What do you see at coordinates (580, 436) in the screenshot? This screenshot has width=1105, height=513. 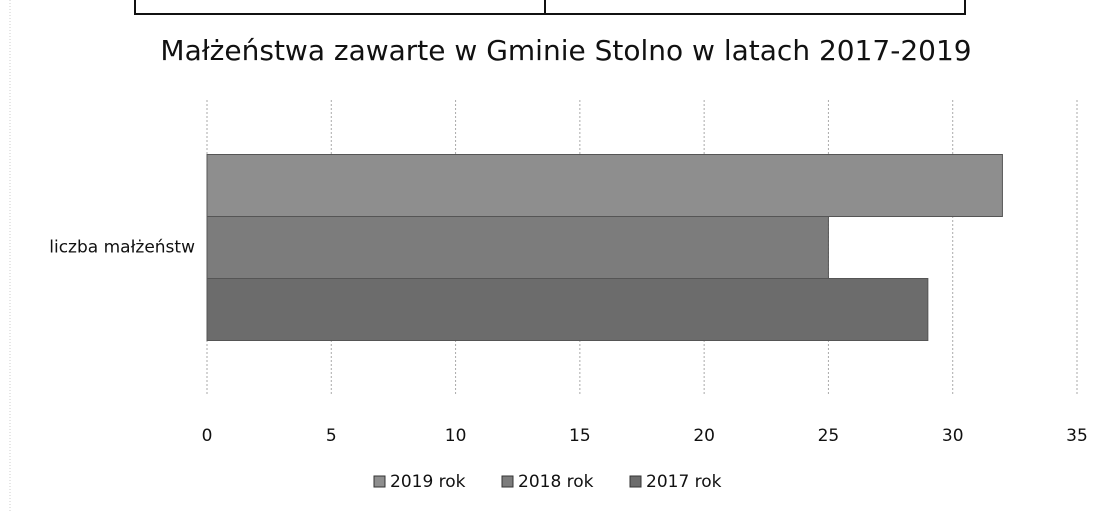 I see `x-tick-label: 15` at bounding box center [580, 436].